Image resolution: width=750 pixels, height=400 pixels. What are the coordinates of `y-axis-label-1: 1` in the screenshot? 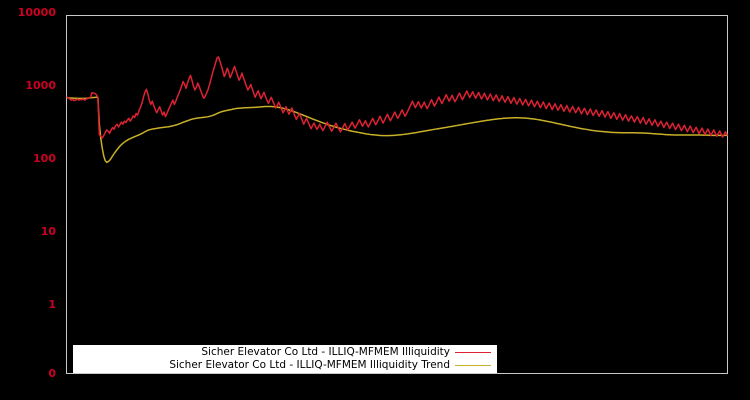 It's located at (52, 304).